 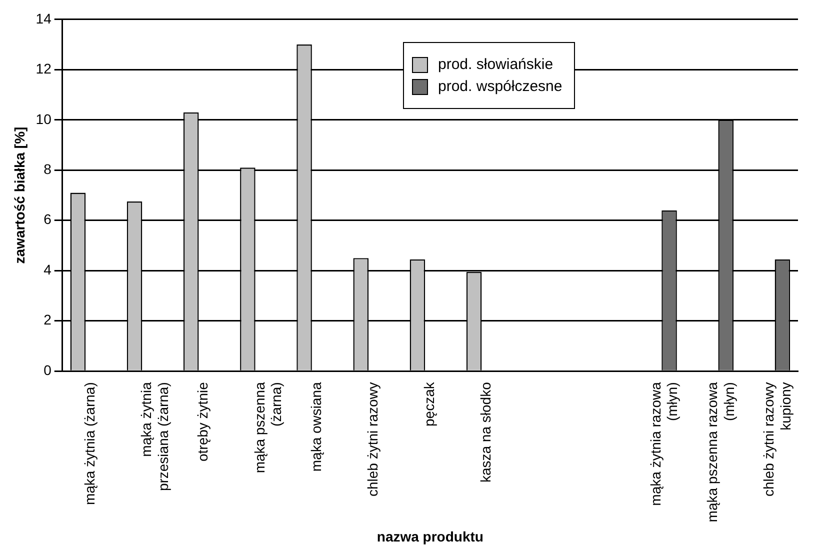 What do you see at coordinates (430, 536) in the screenshot?
I see `x-axis-title: nazwa produktu` at bounding box center [430, 536].